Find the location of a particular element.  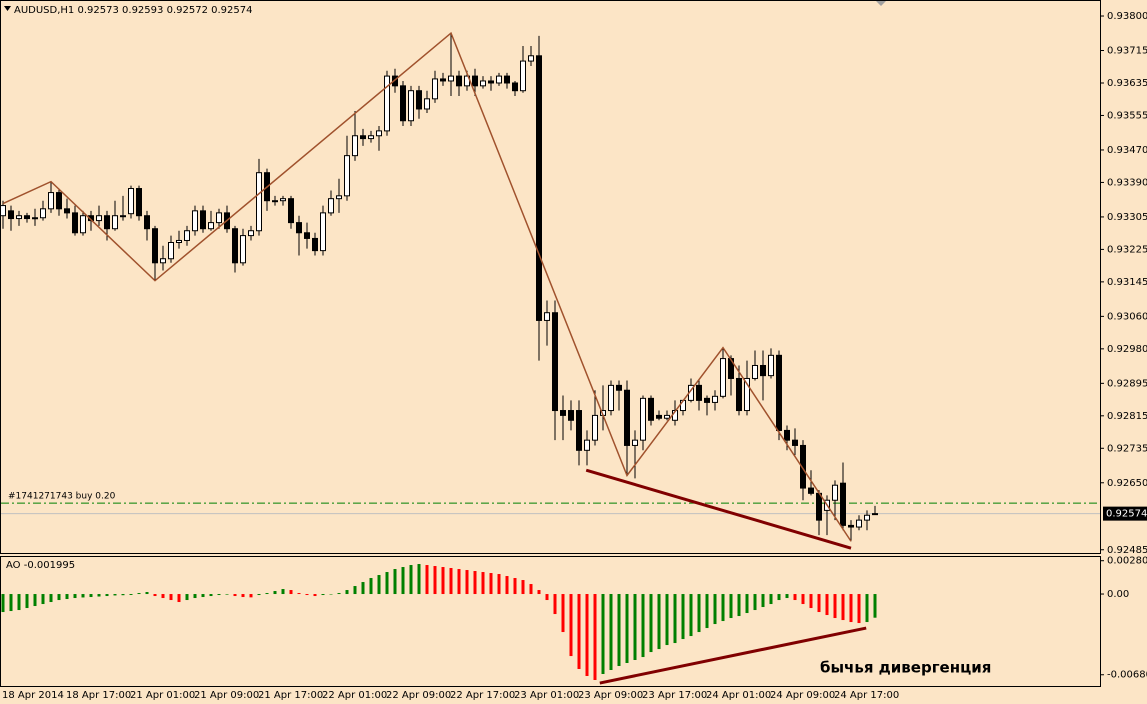

y-tick-label: 0.92650 is located at coordinates (1127, 483).